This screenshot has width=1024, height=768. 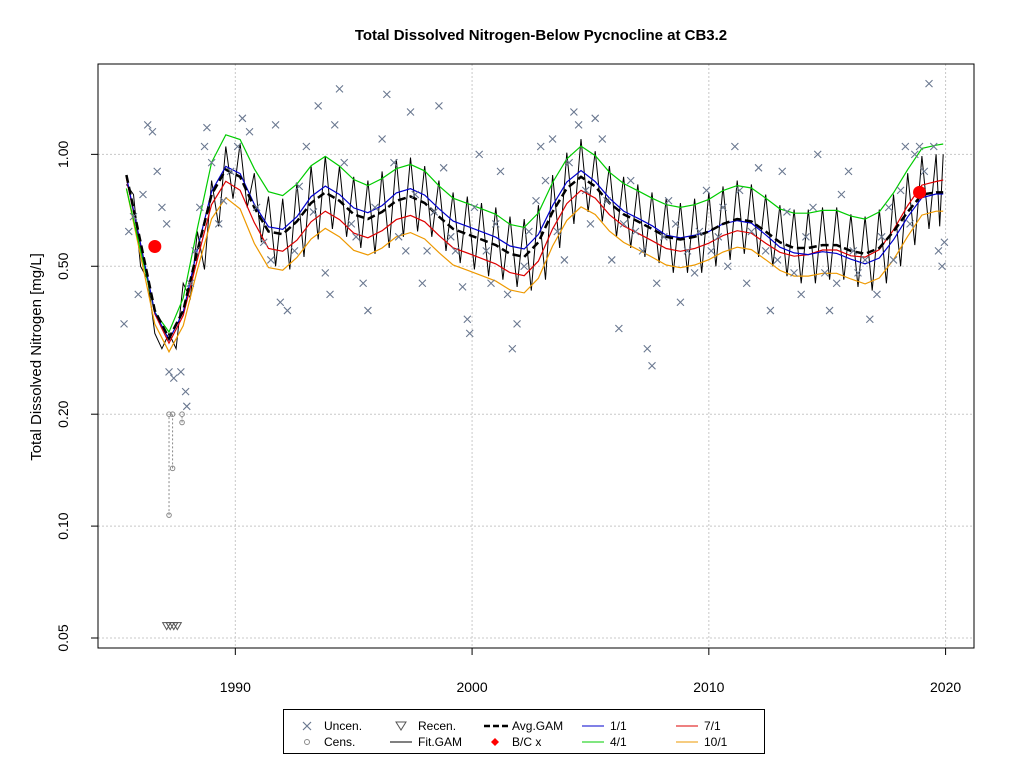 What do you see at coordinates (920, 192) in the screenshot?
I see `bc-point` at bounding box center [920, 192].